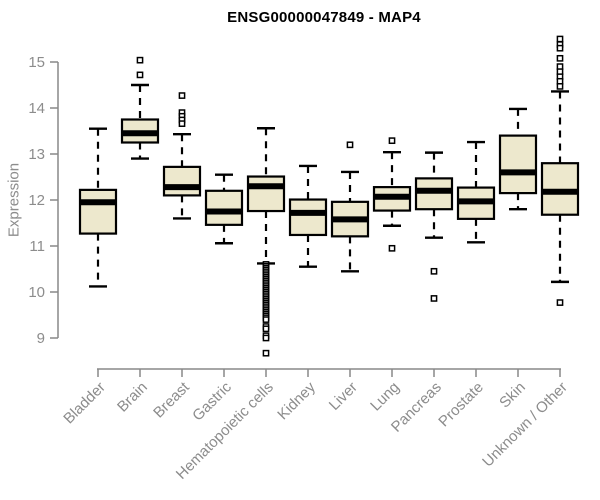 Image resolution: width=600 pixels, height=500 pixels. What do you see at coordinates (476, 192) in the screenshot?
I see `boxplot-prostate` at bounding box center [476, 192].